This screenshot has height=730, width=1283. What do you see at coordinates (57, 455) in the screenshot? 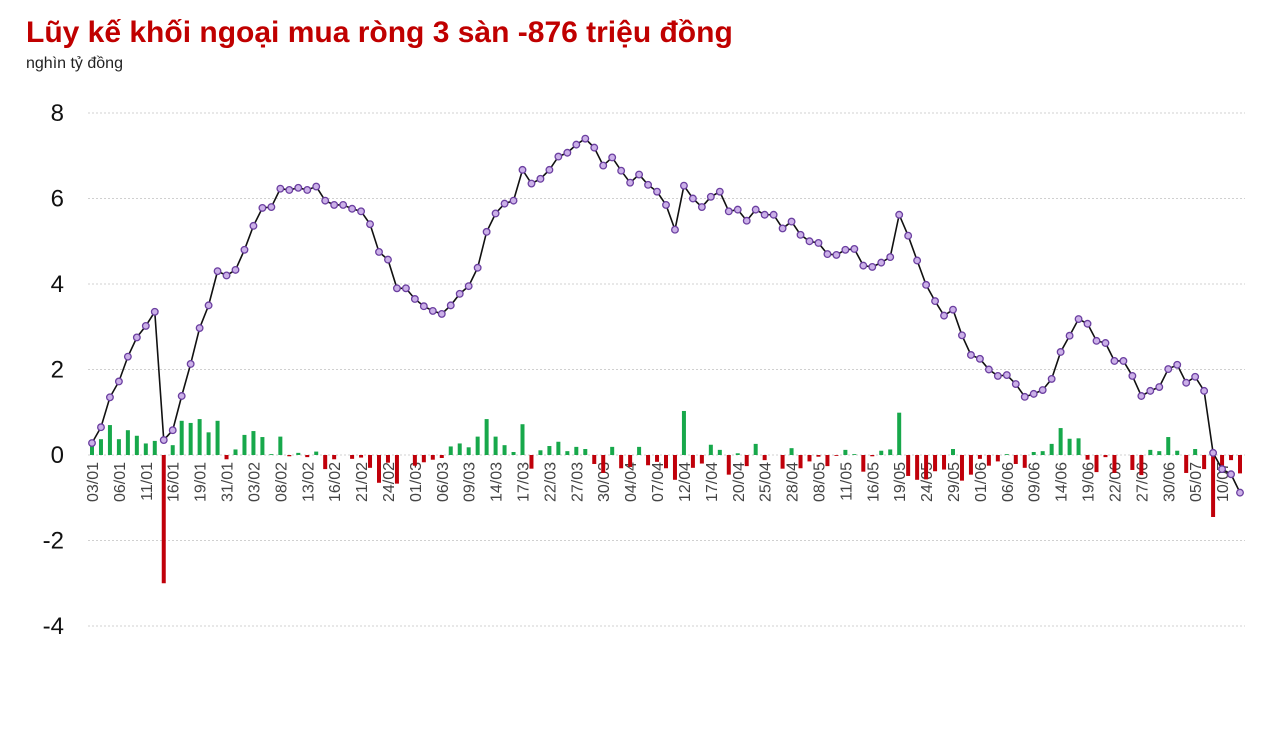
I see `y-tick-label: 0` at bounding box center [57, 455].